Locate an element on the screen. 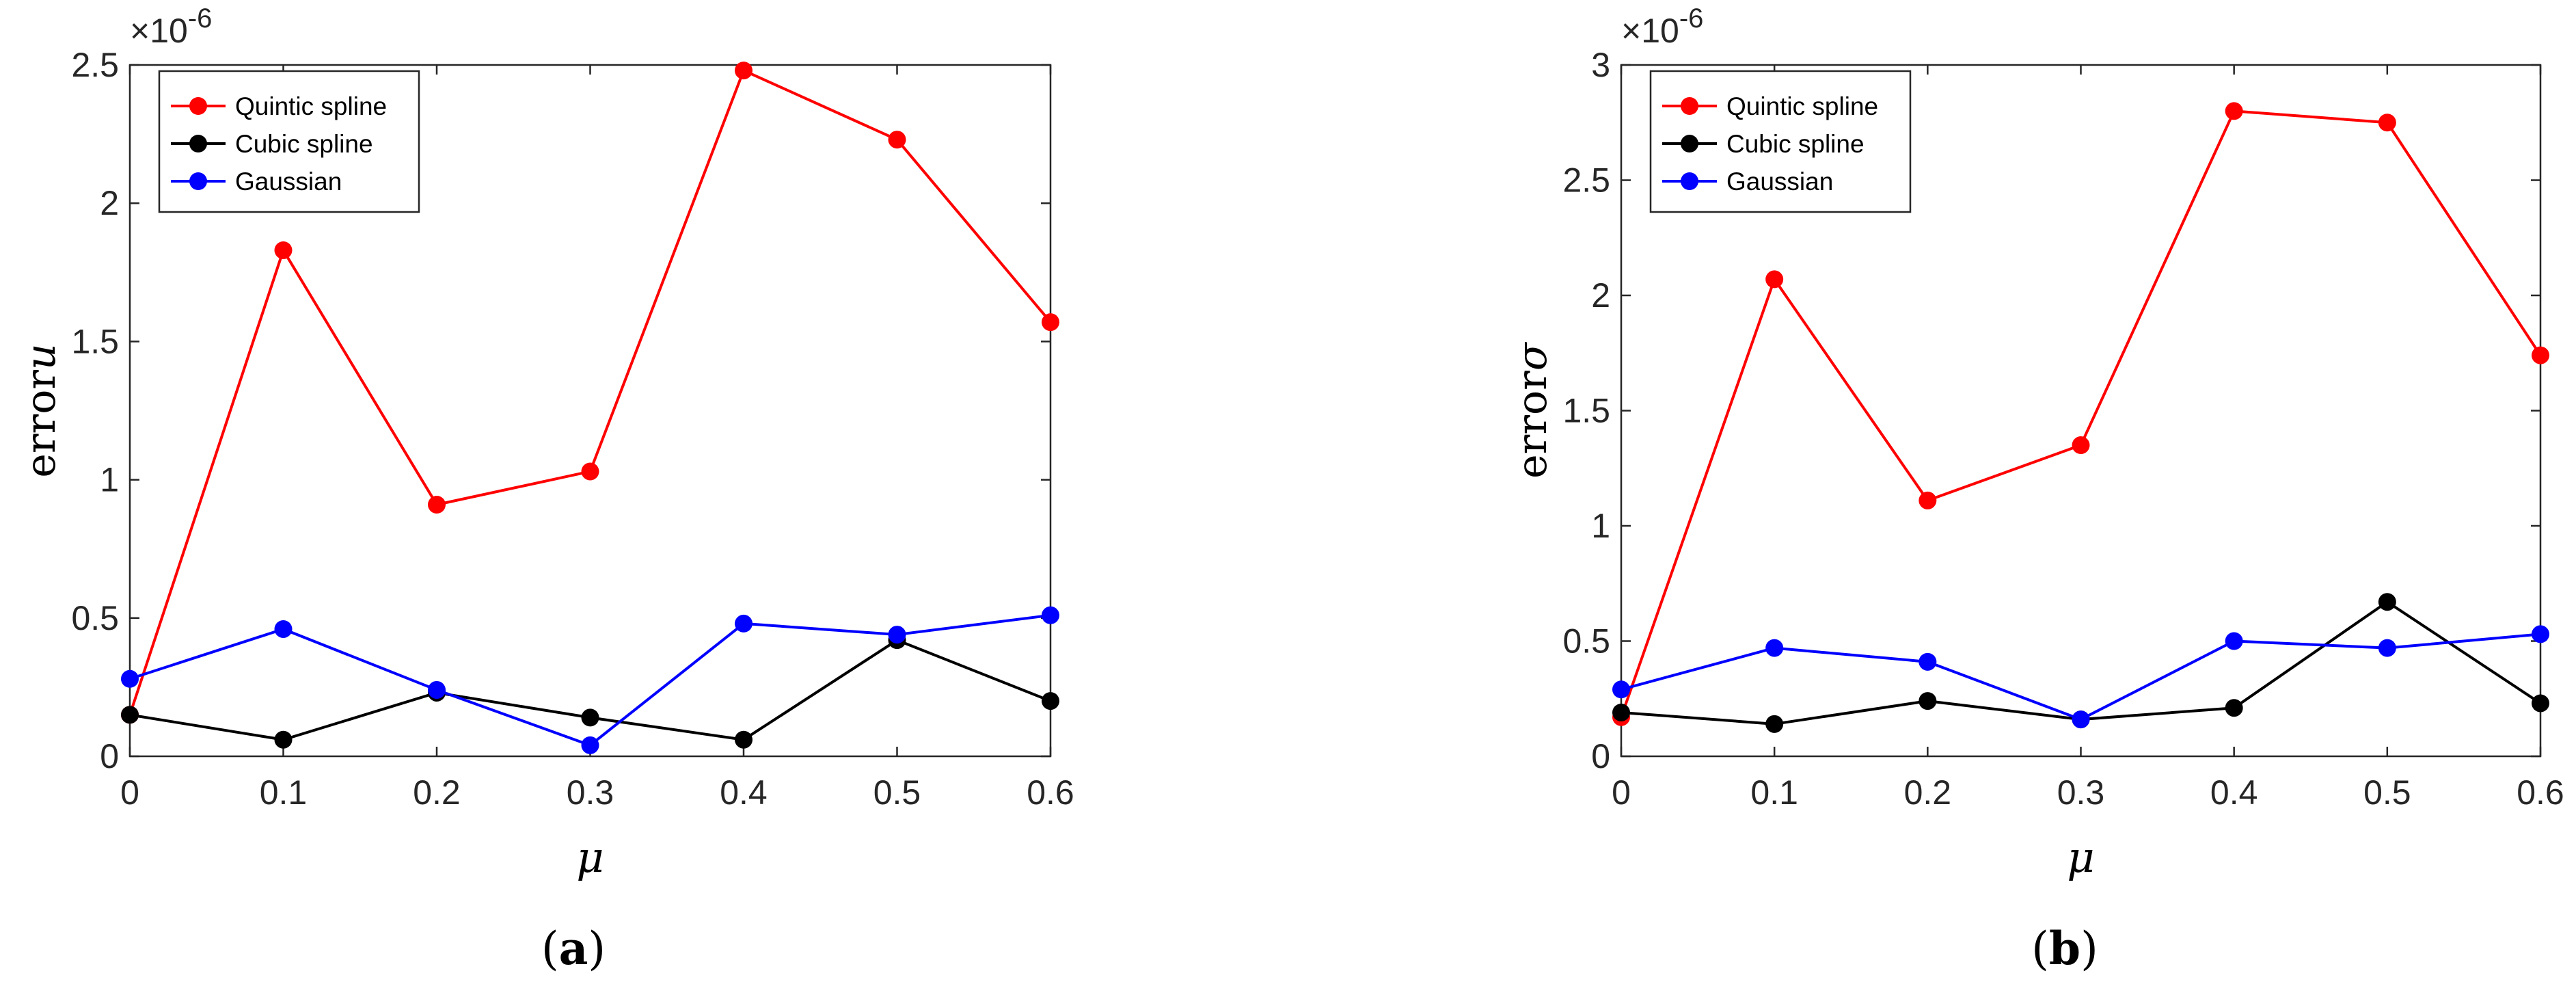 This screenshot has height=984, width=2576. caption-letter: a is located at coordinates (574, 948).